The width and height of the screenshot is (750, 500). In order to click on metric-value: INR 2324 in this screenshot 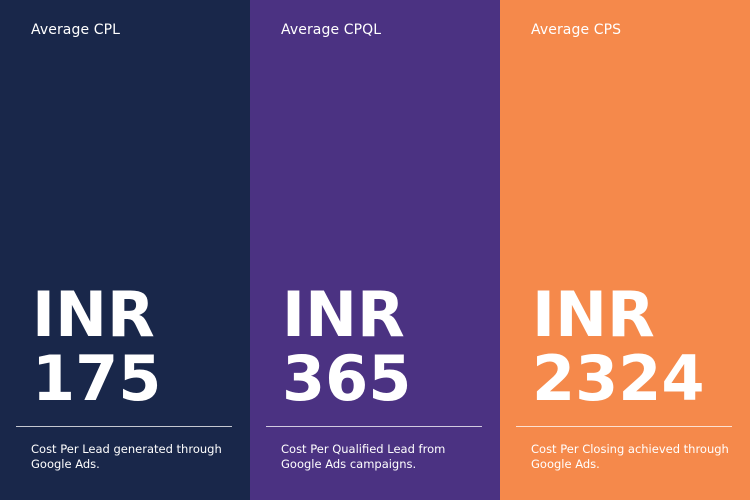, I will do `click(618, 347)`.